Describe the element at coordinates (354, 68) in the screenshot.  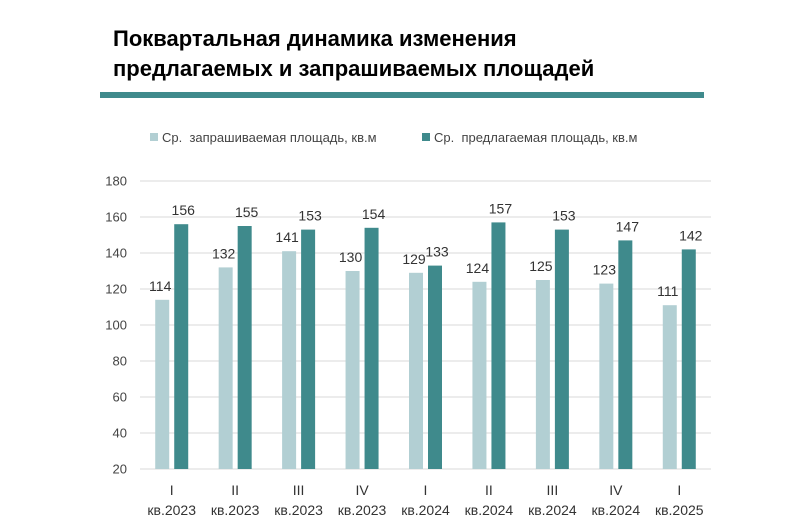
I see `title-line-2: предлагаемых и запрашиваемых площадей` at that location.